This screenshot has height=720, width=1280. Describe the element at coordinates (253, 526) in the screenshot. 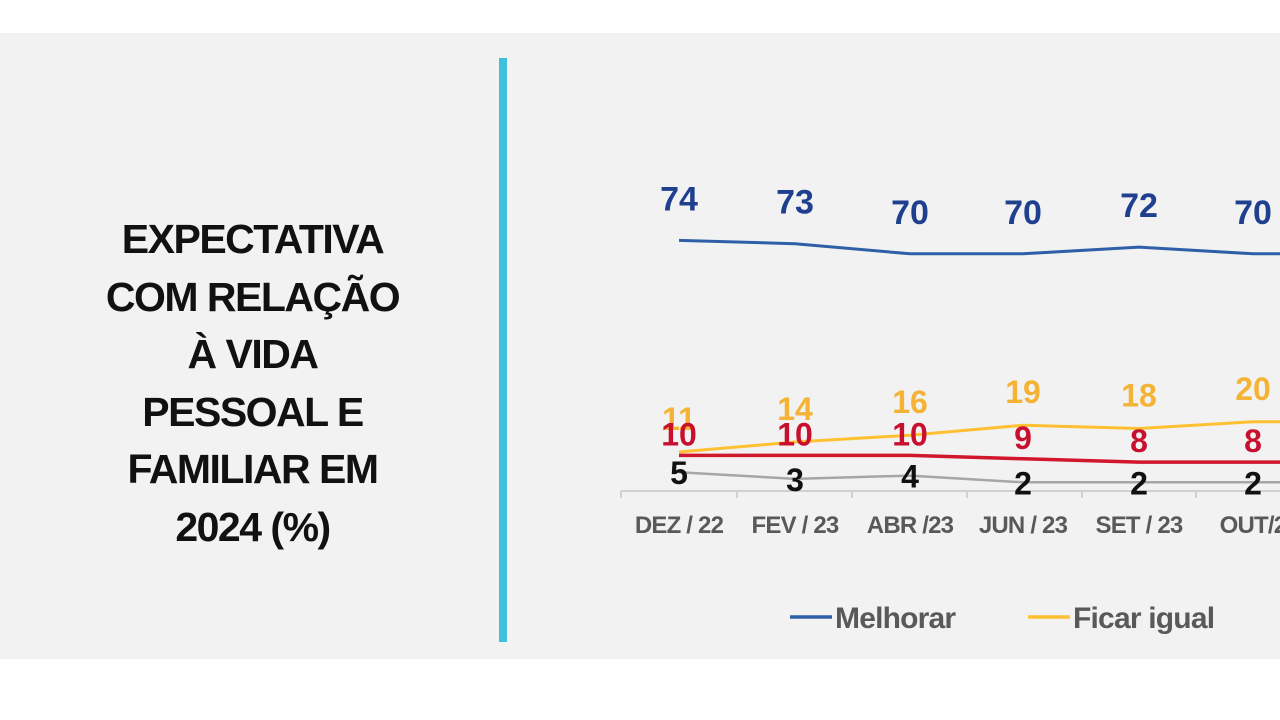

I see `title-line: 2024 (%)` at that location.